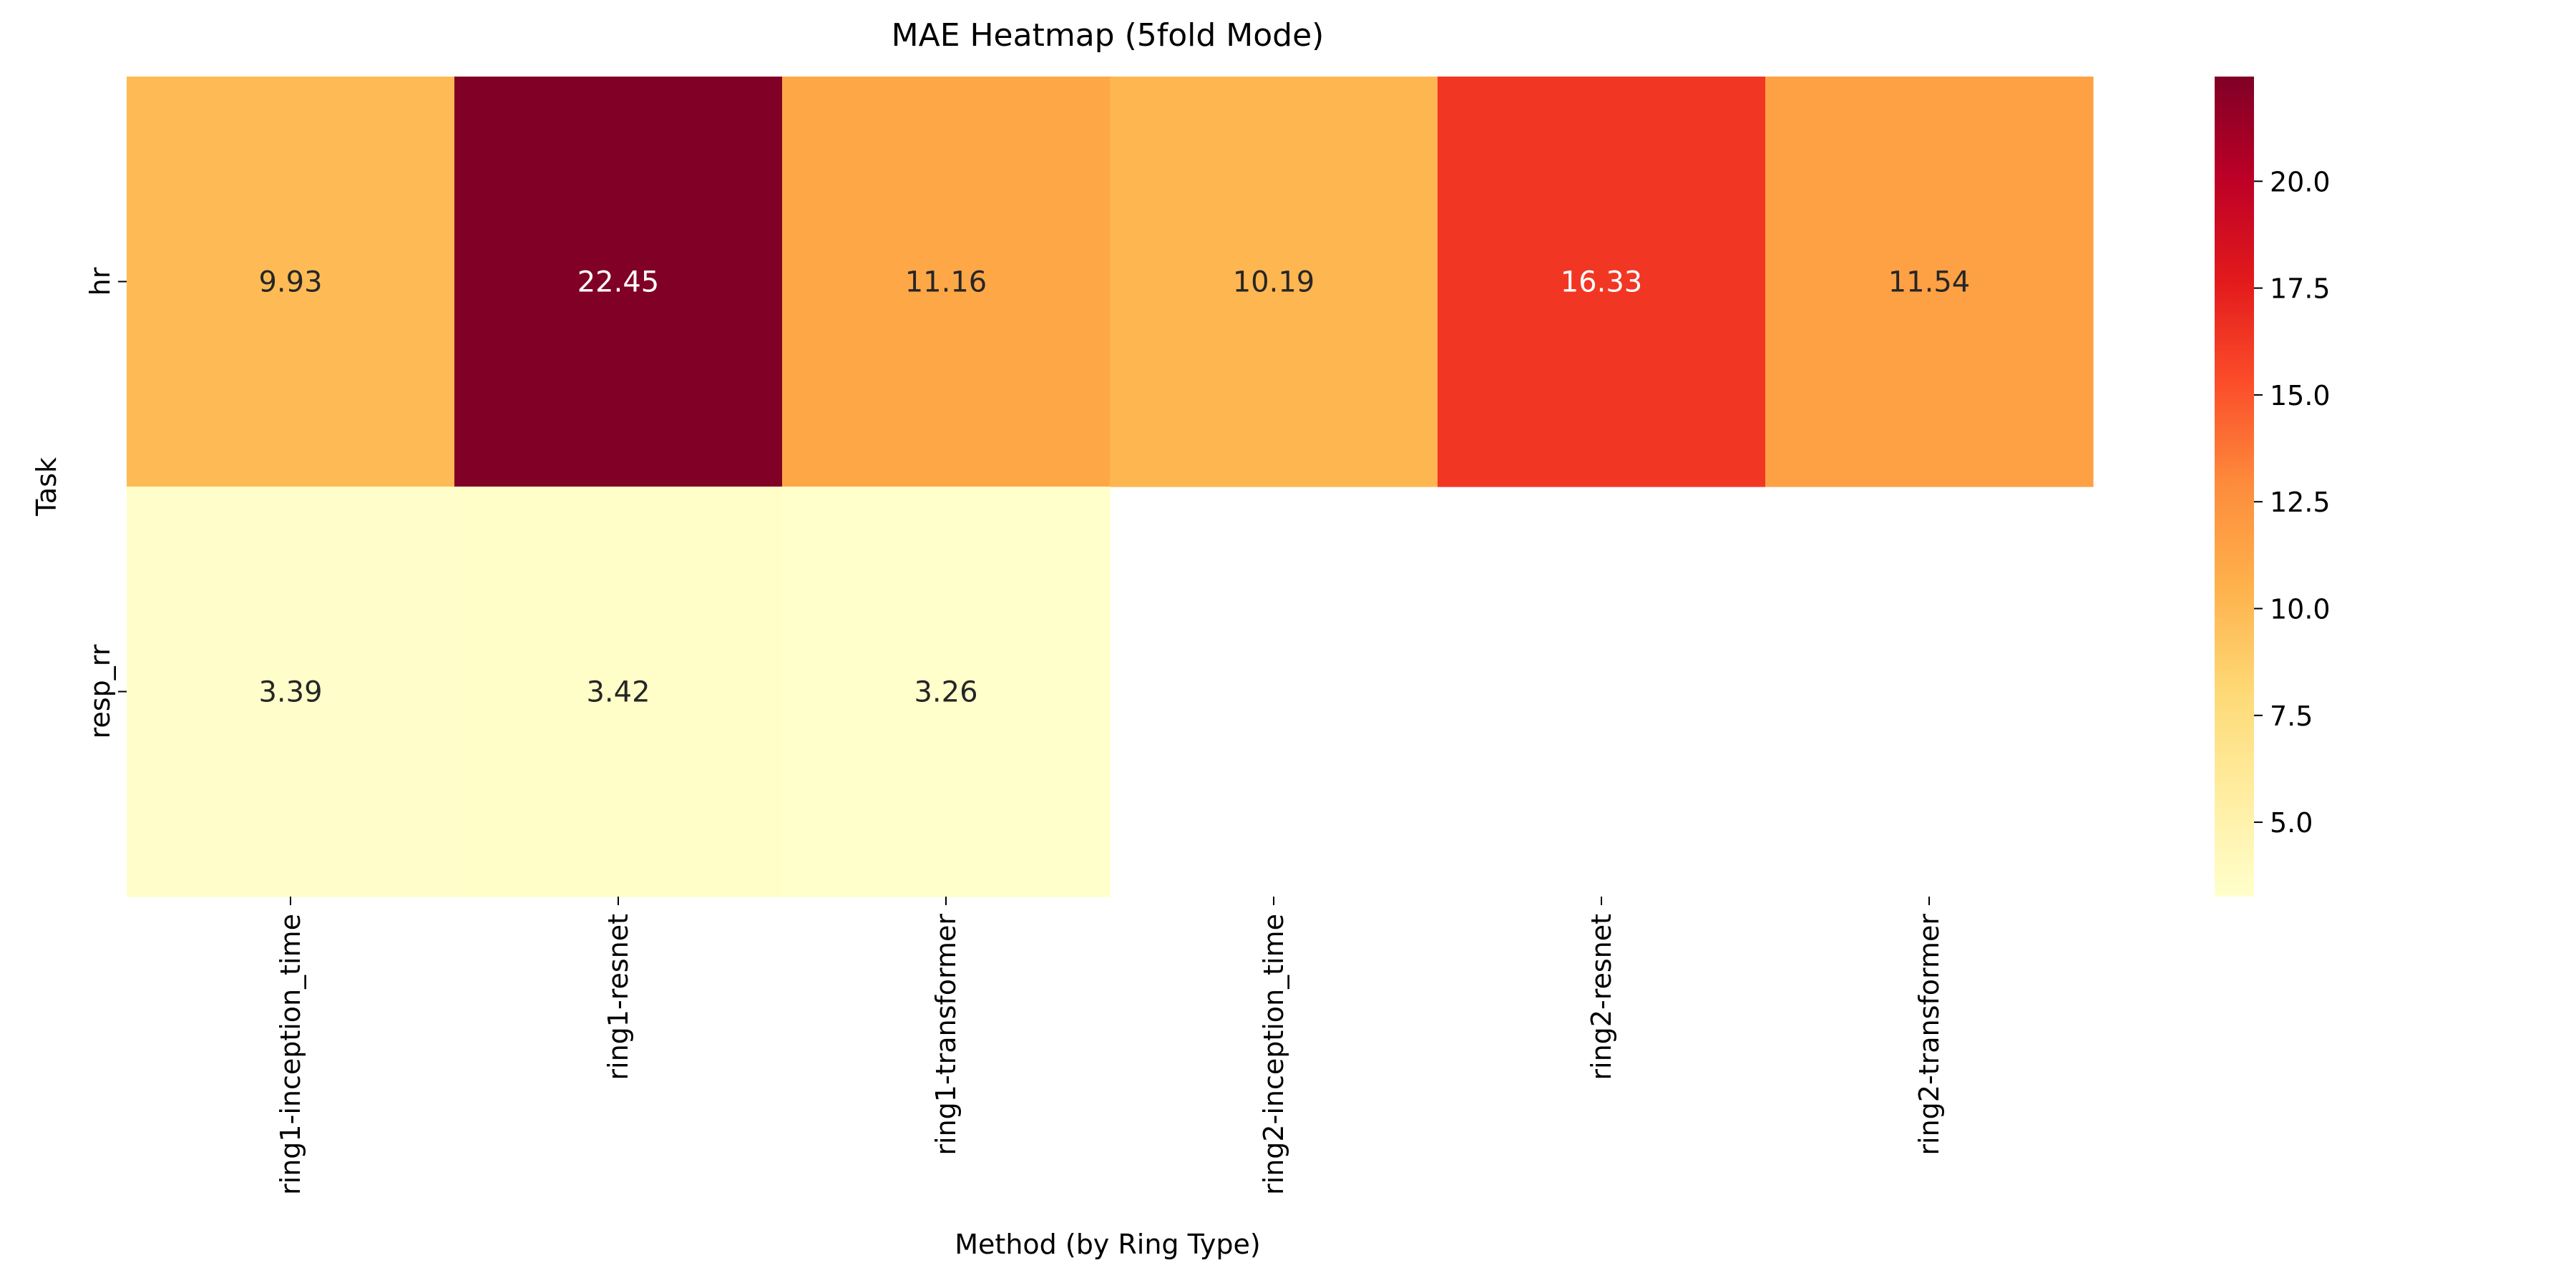 This screenshot has height=1288, width=2576. I want to click on cell-value-label: 9.93, so click(290, 282).